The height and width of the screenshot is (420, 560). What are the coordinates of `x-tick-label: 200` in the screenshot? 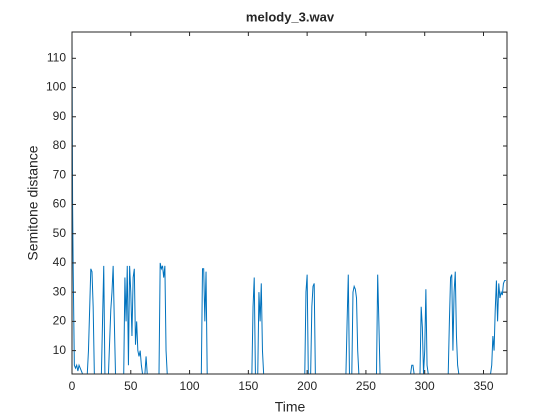 It's located at (307, 386).